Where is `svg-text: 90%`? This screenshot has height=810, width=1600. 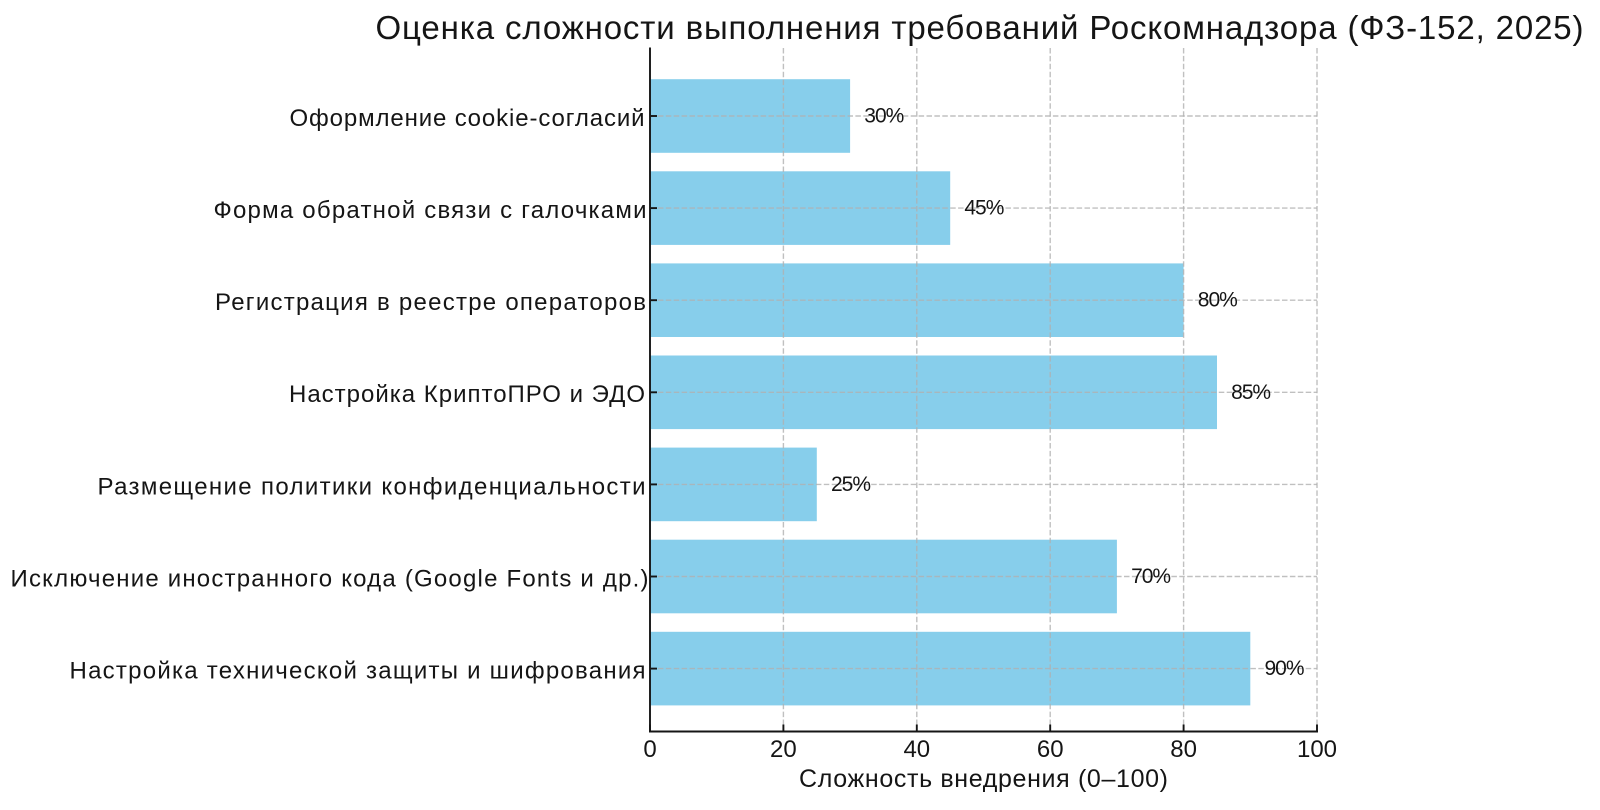 svg-text: 90% is located at coordinates (1285, 668).